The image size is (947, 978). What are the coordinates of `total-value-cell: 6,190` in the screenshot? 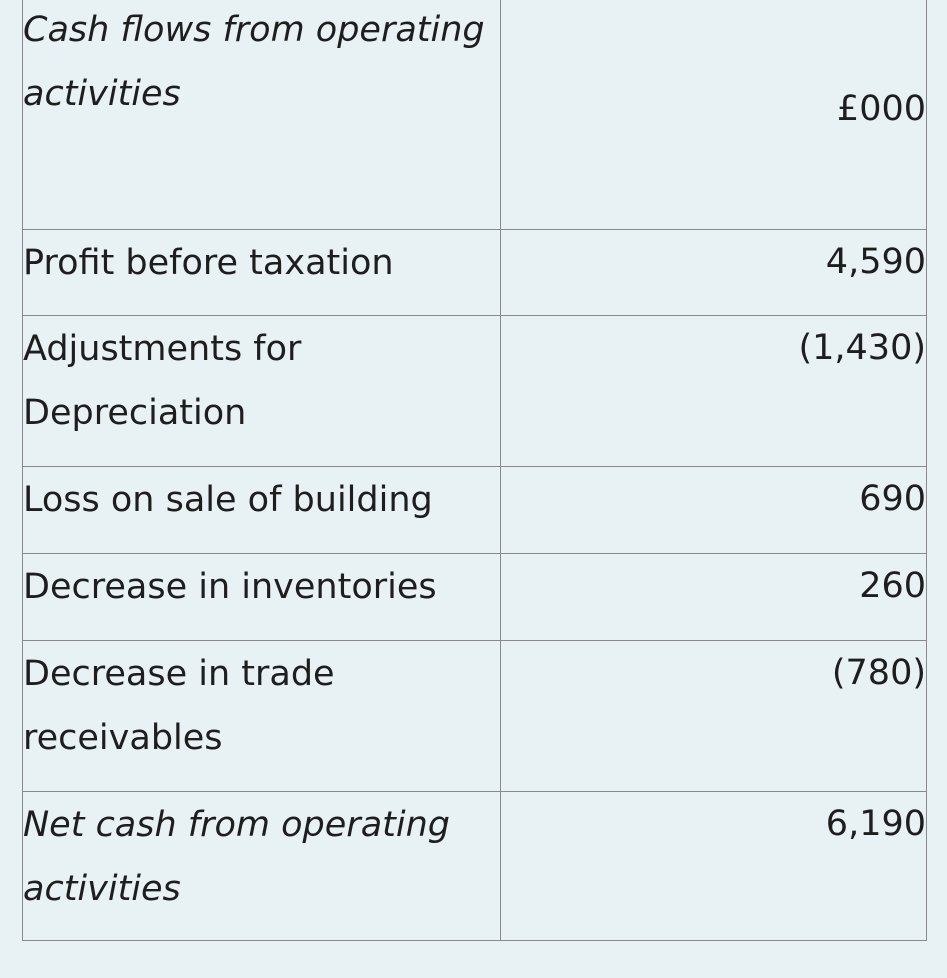 It's located at (713, 866).